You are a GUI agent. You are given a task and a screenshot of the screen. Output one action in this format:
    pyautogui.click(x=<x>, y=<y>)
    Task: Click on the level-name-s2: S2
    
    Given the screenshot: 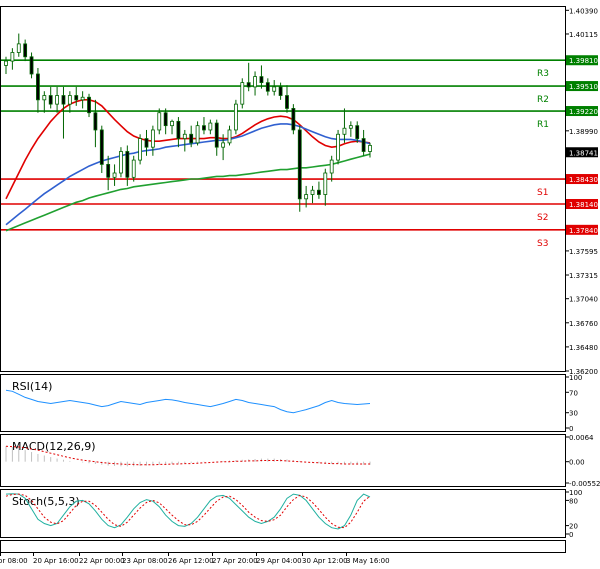 What is the action you would take?
    pyautogui.click(x=542, y=218)
    